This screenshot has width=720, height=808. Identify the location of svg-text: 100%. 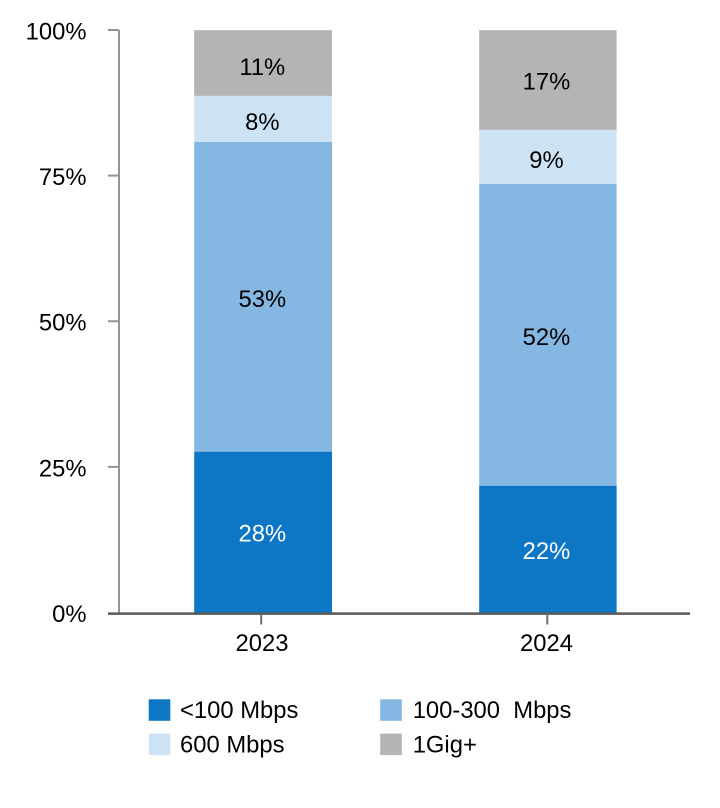
(56, 31).